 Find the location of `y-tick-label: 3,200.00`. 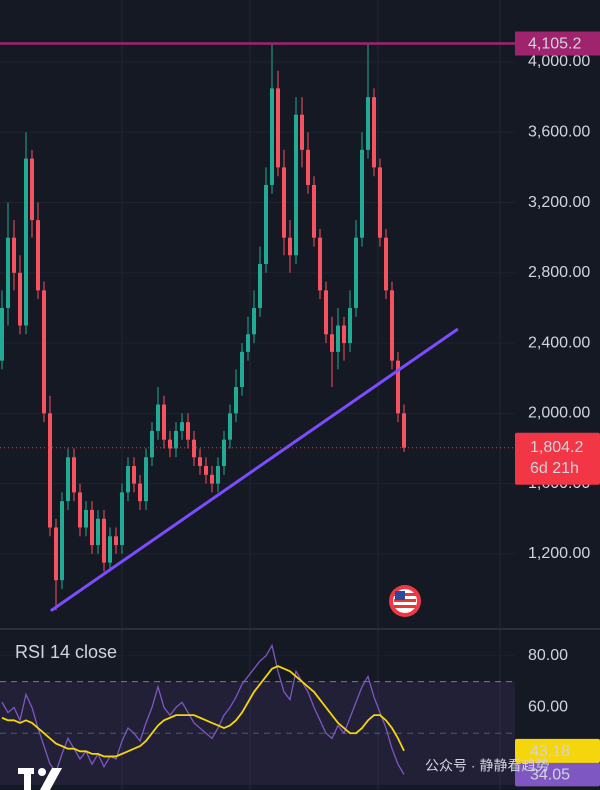

y-tick-label: 3,200.00 is located at coordinates (559, 202).